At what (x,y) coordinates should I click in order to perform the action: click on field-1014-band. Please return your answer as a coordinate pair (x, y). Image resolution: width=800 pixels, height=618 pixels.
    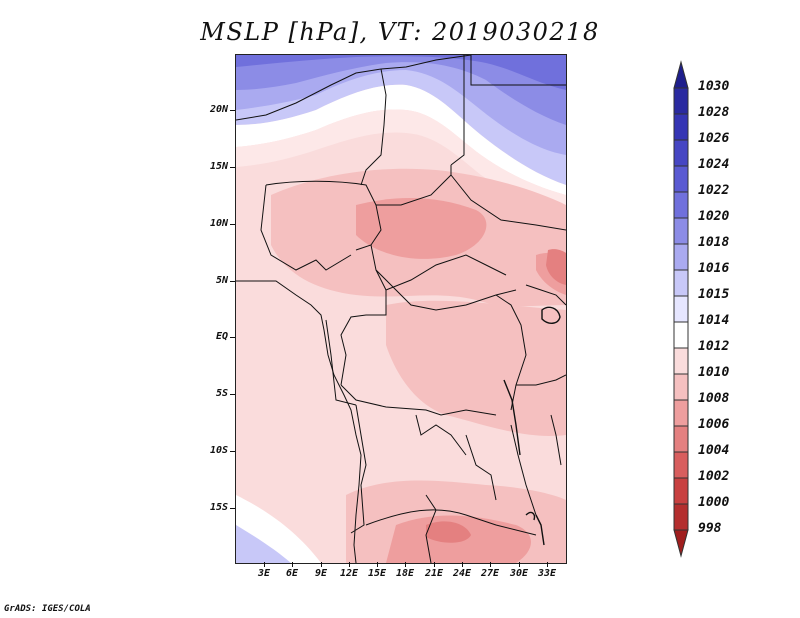
    Looking at the image, I should click on (401, 139).